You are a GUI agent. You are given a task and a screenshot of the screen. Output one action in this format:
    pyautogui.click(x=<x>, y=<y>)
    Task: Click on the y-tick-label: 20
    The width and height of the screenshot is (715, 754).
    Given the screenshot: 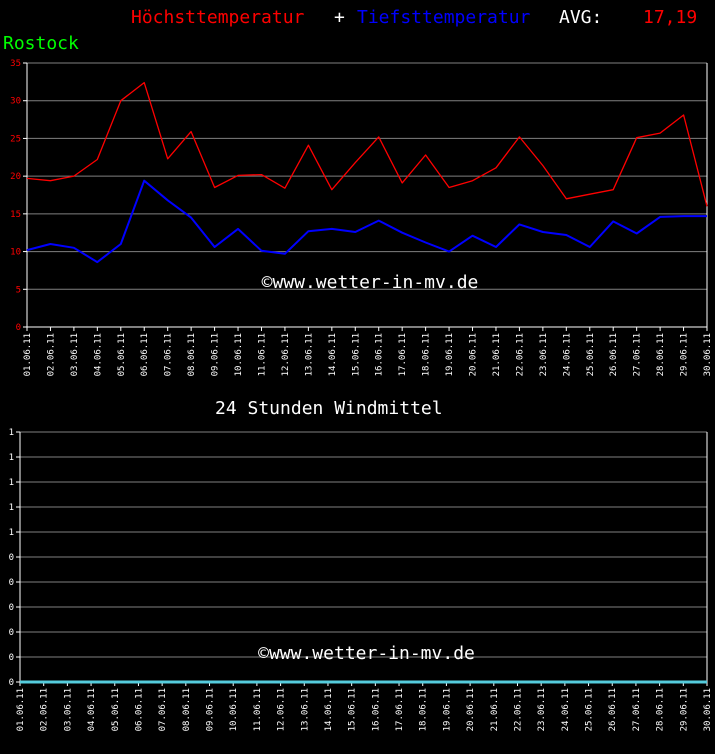 What is the action you would take?
    pyautogui.click(x=15, y=177)
    